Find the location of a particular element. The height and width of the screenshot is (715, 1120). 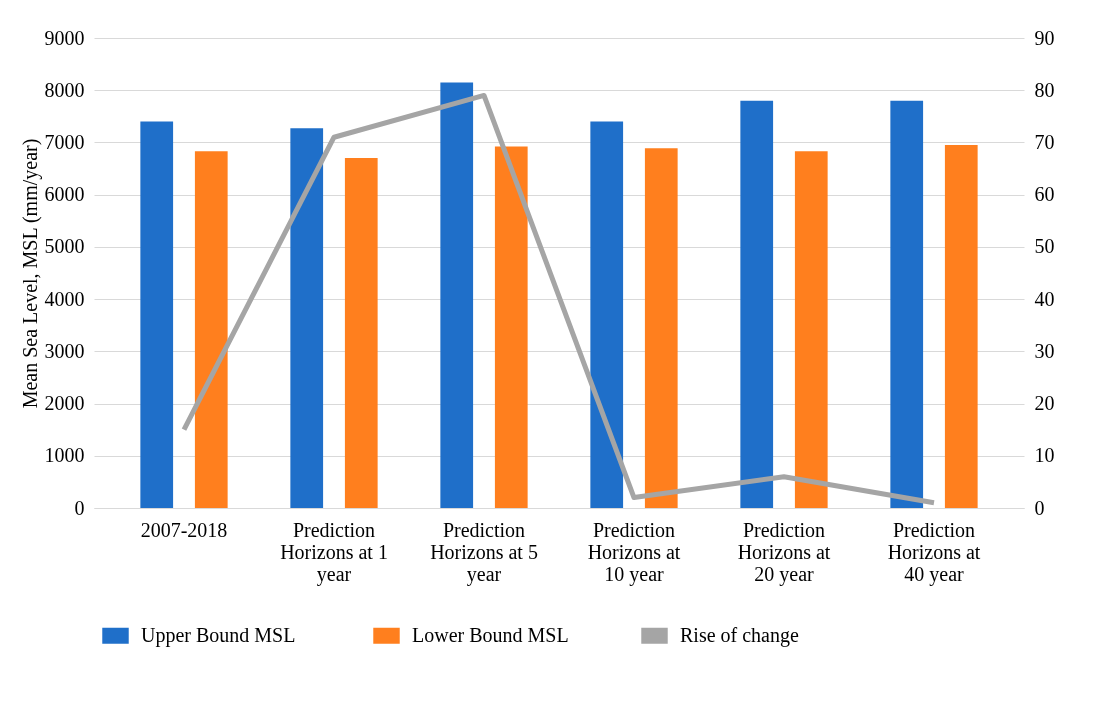

y-tick-label: 2000 is located at coordinates (64, 403).